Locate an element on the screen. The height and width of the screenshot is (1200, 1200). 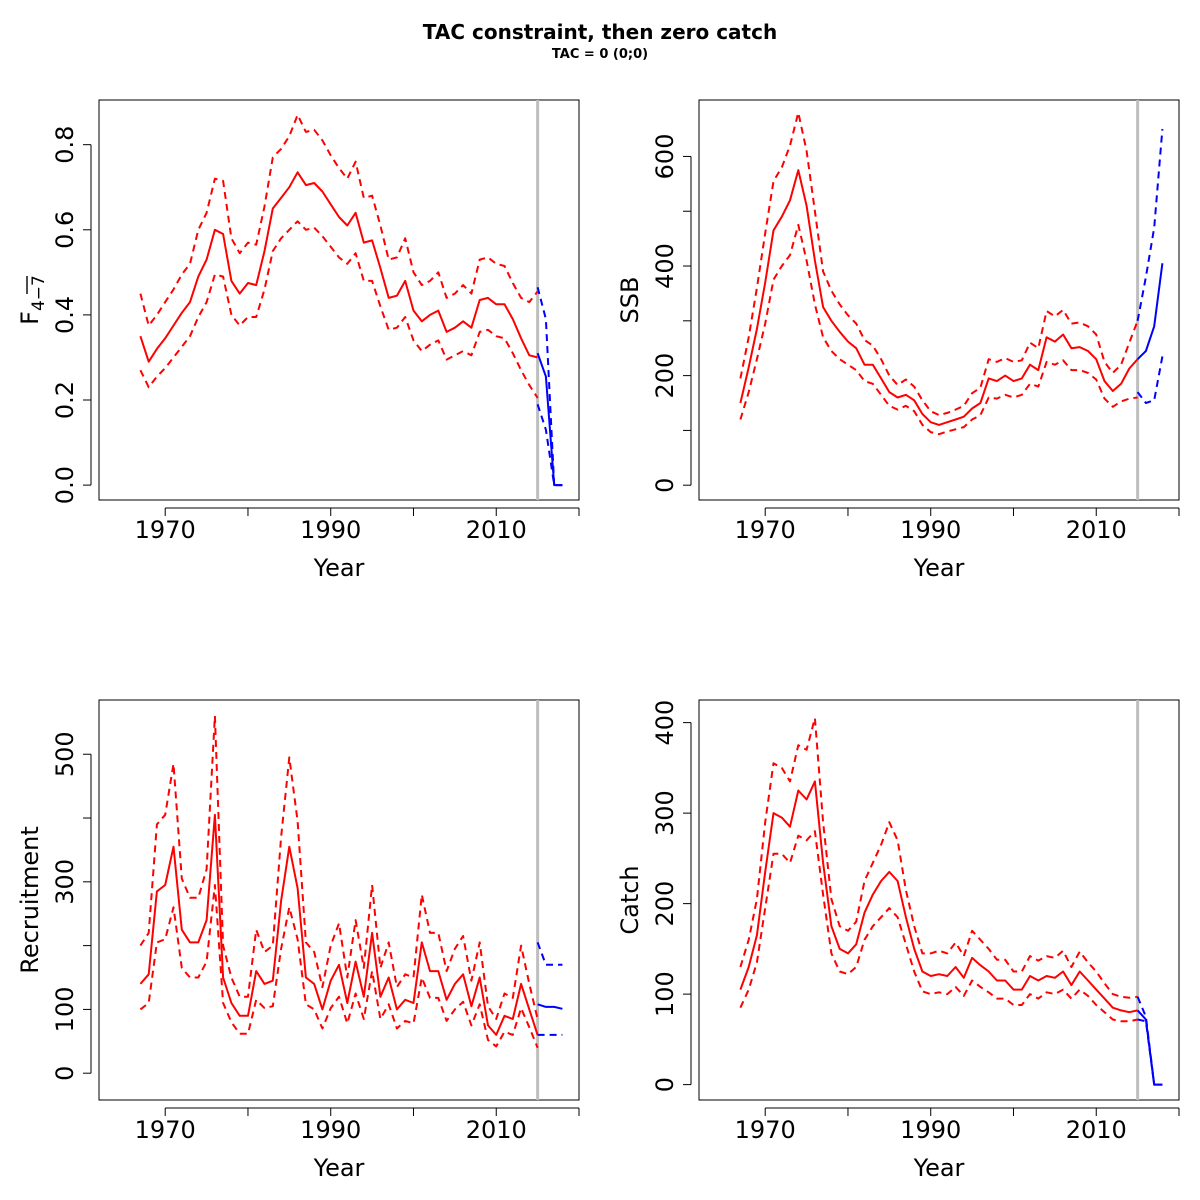
catch-plot-box is located at coordinates (939, 900).